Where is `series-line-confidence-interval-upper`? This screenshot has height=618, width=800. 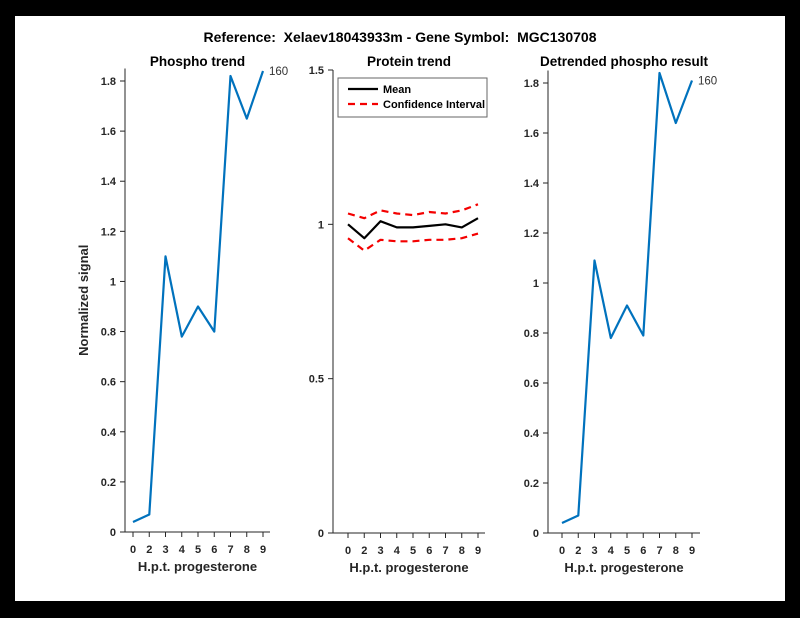 series-line-confidence-interval-upper is located at coordinates (413, 211).